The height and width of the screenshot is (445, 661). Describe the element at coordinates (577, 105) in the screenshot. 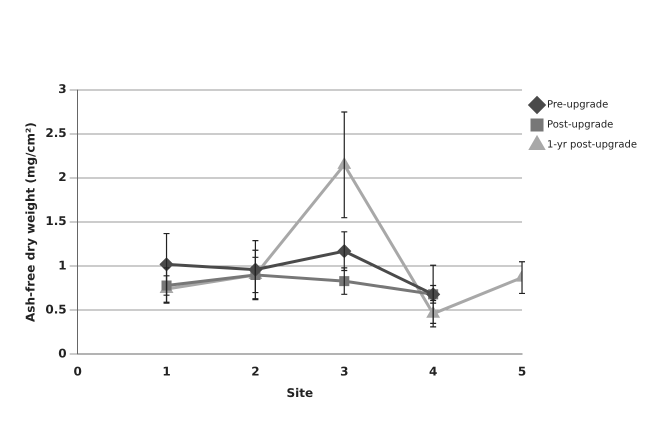

I see `legend-label: Pre-upgrade` at that location.